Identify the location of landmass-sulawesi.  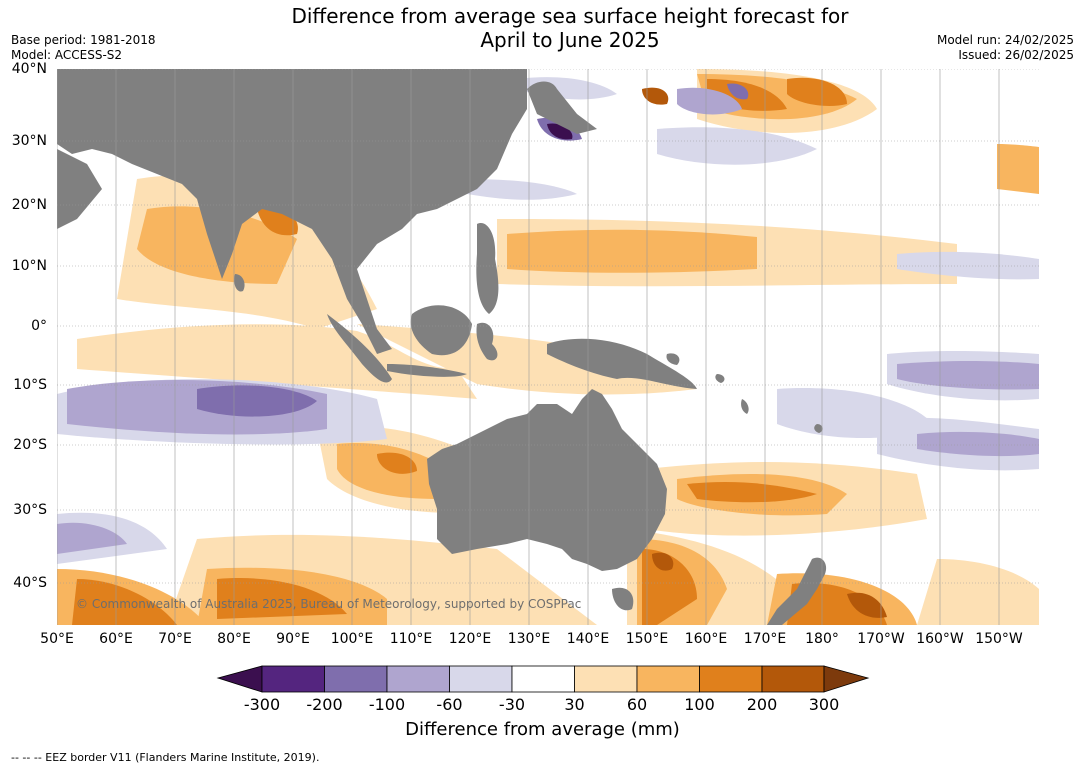
(487, 341).